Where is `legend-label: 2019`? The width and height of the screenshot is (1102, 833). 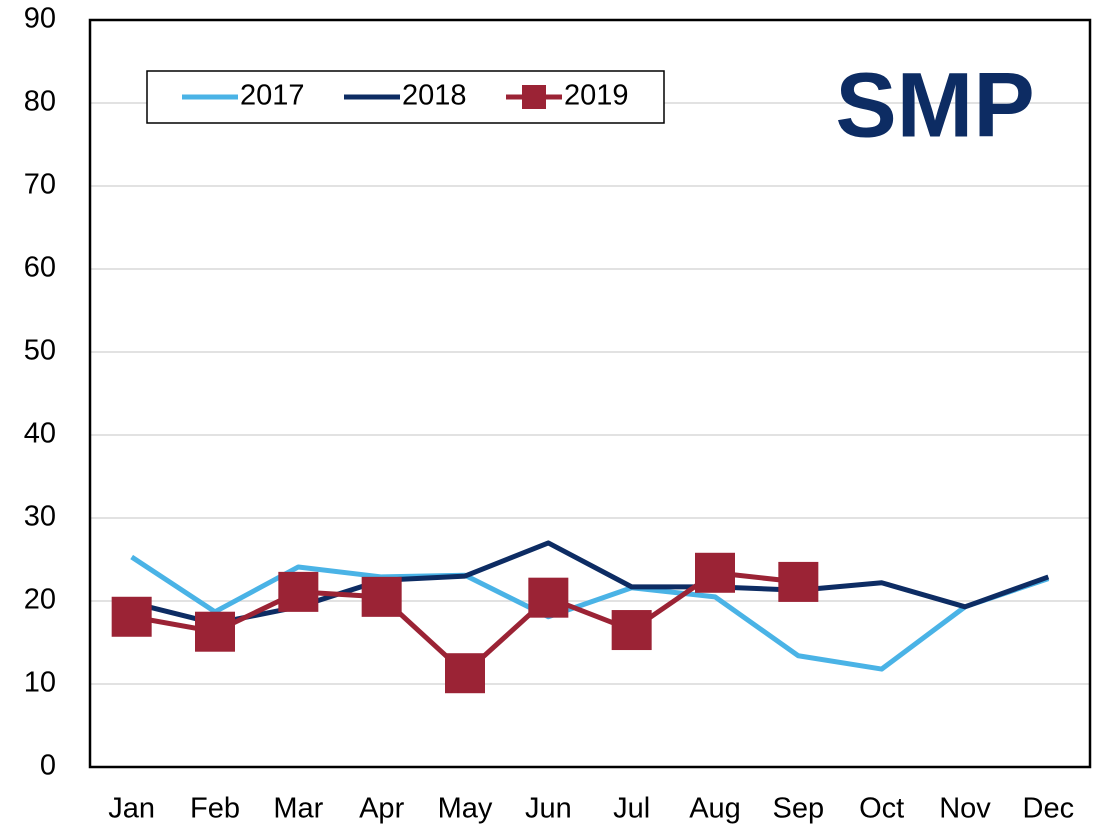
legend-label: 2019 is located at coordinates (596, 96).